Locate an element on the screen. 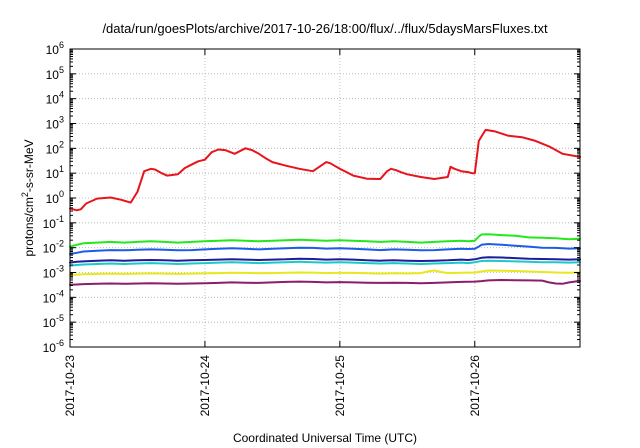 The width and height of the screenshot is (640, 448). x-tick-label: 2017-10-26 is located at coordinates (475, 386).